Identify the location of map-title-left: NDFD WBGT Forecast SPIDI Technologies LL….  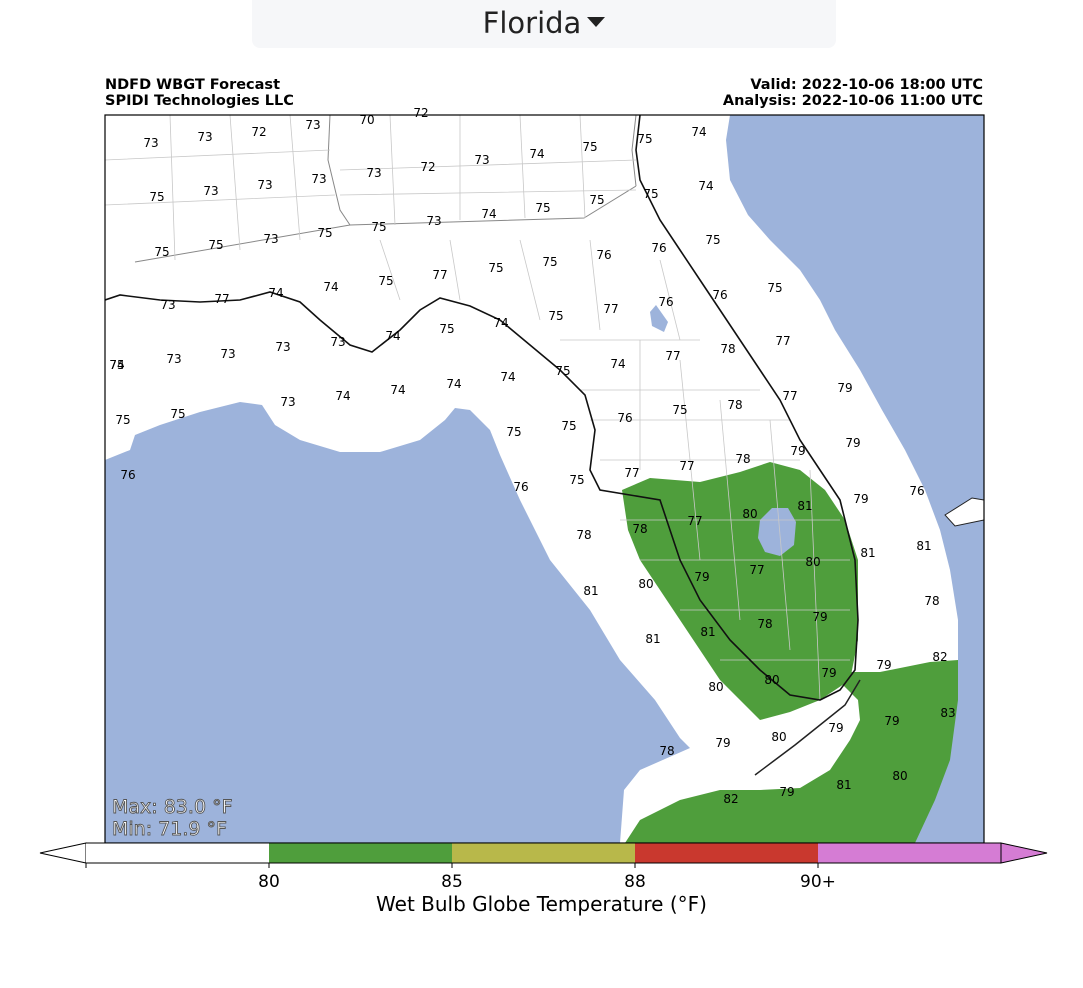
(199, 93).